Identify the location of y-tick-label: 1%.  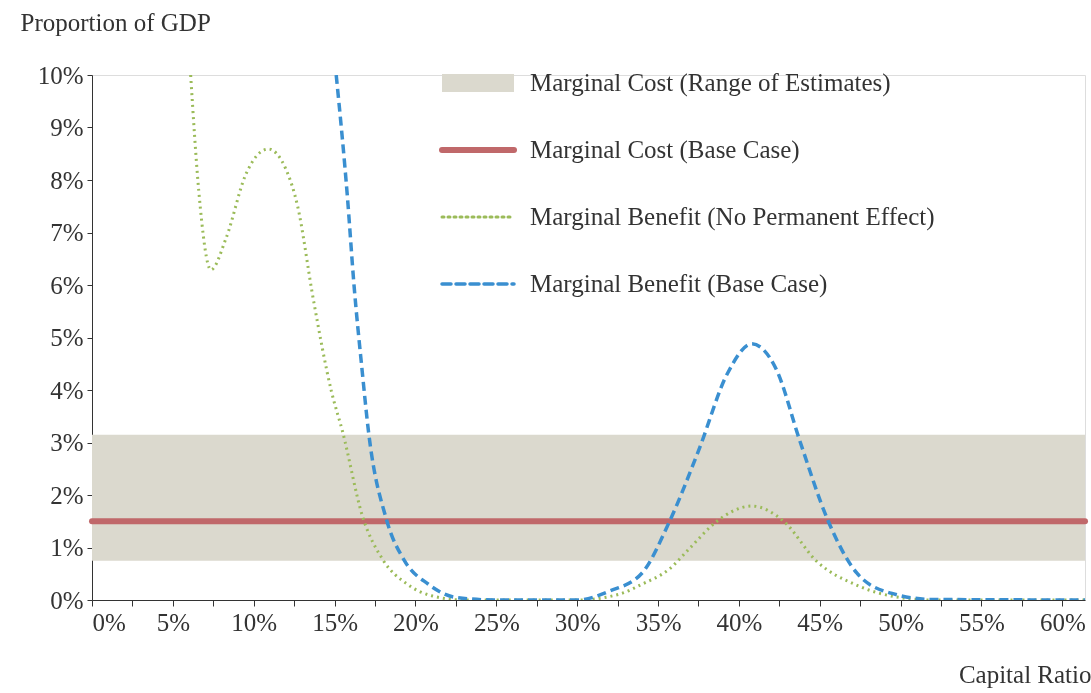
(67, 547).